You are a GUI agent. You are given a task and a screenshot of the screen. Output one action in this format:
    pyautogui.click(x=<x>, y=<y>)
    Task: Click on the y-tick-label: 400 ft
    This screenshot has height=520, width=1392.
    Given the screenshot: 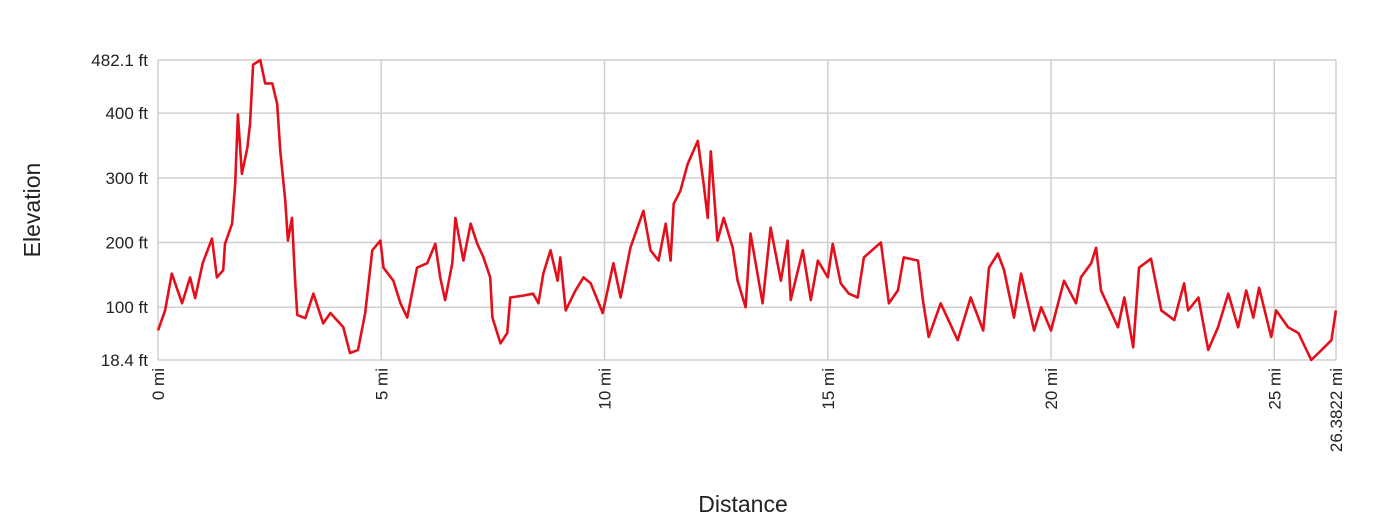 What is the action you would take?
    pyautogui.click(x=126, y=113)
    